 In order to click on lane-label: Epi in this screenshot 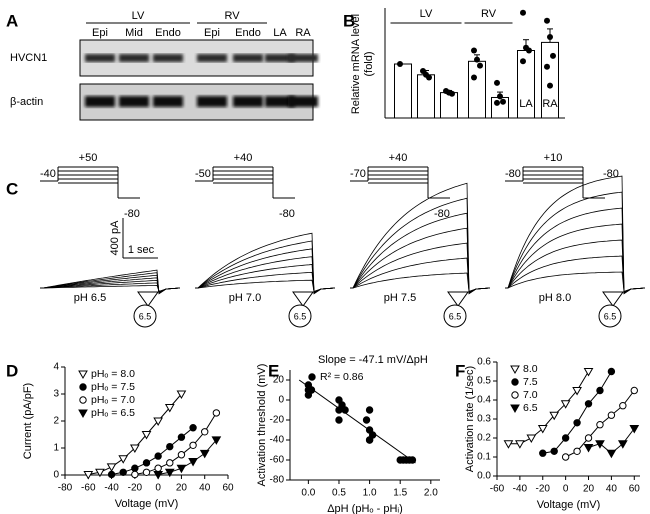, I will do `click(212, 33)`.